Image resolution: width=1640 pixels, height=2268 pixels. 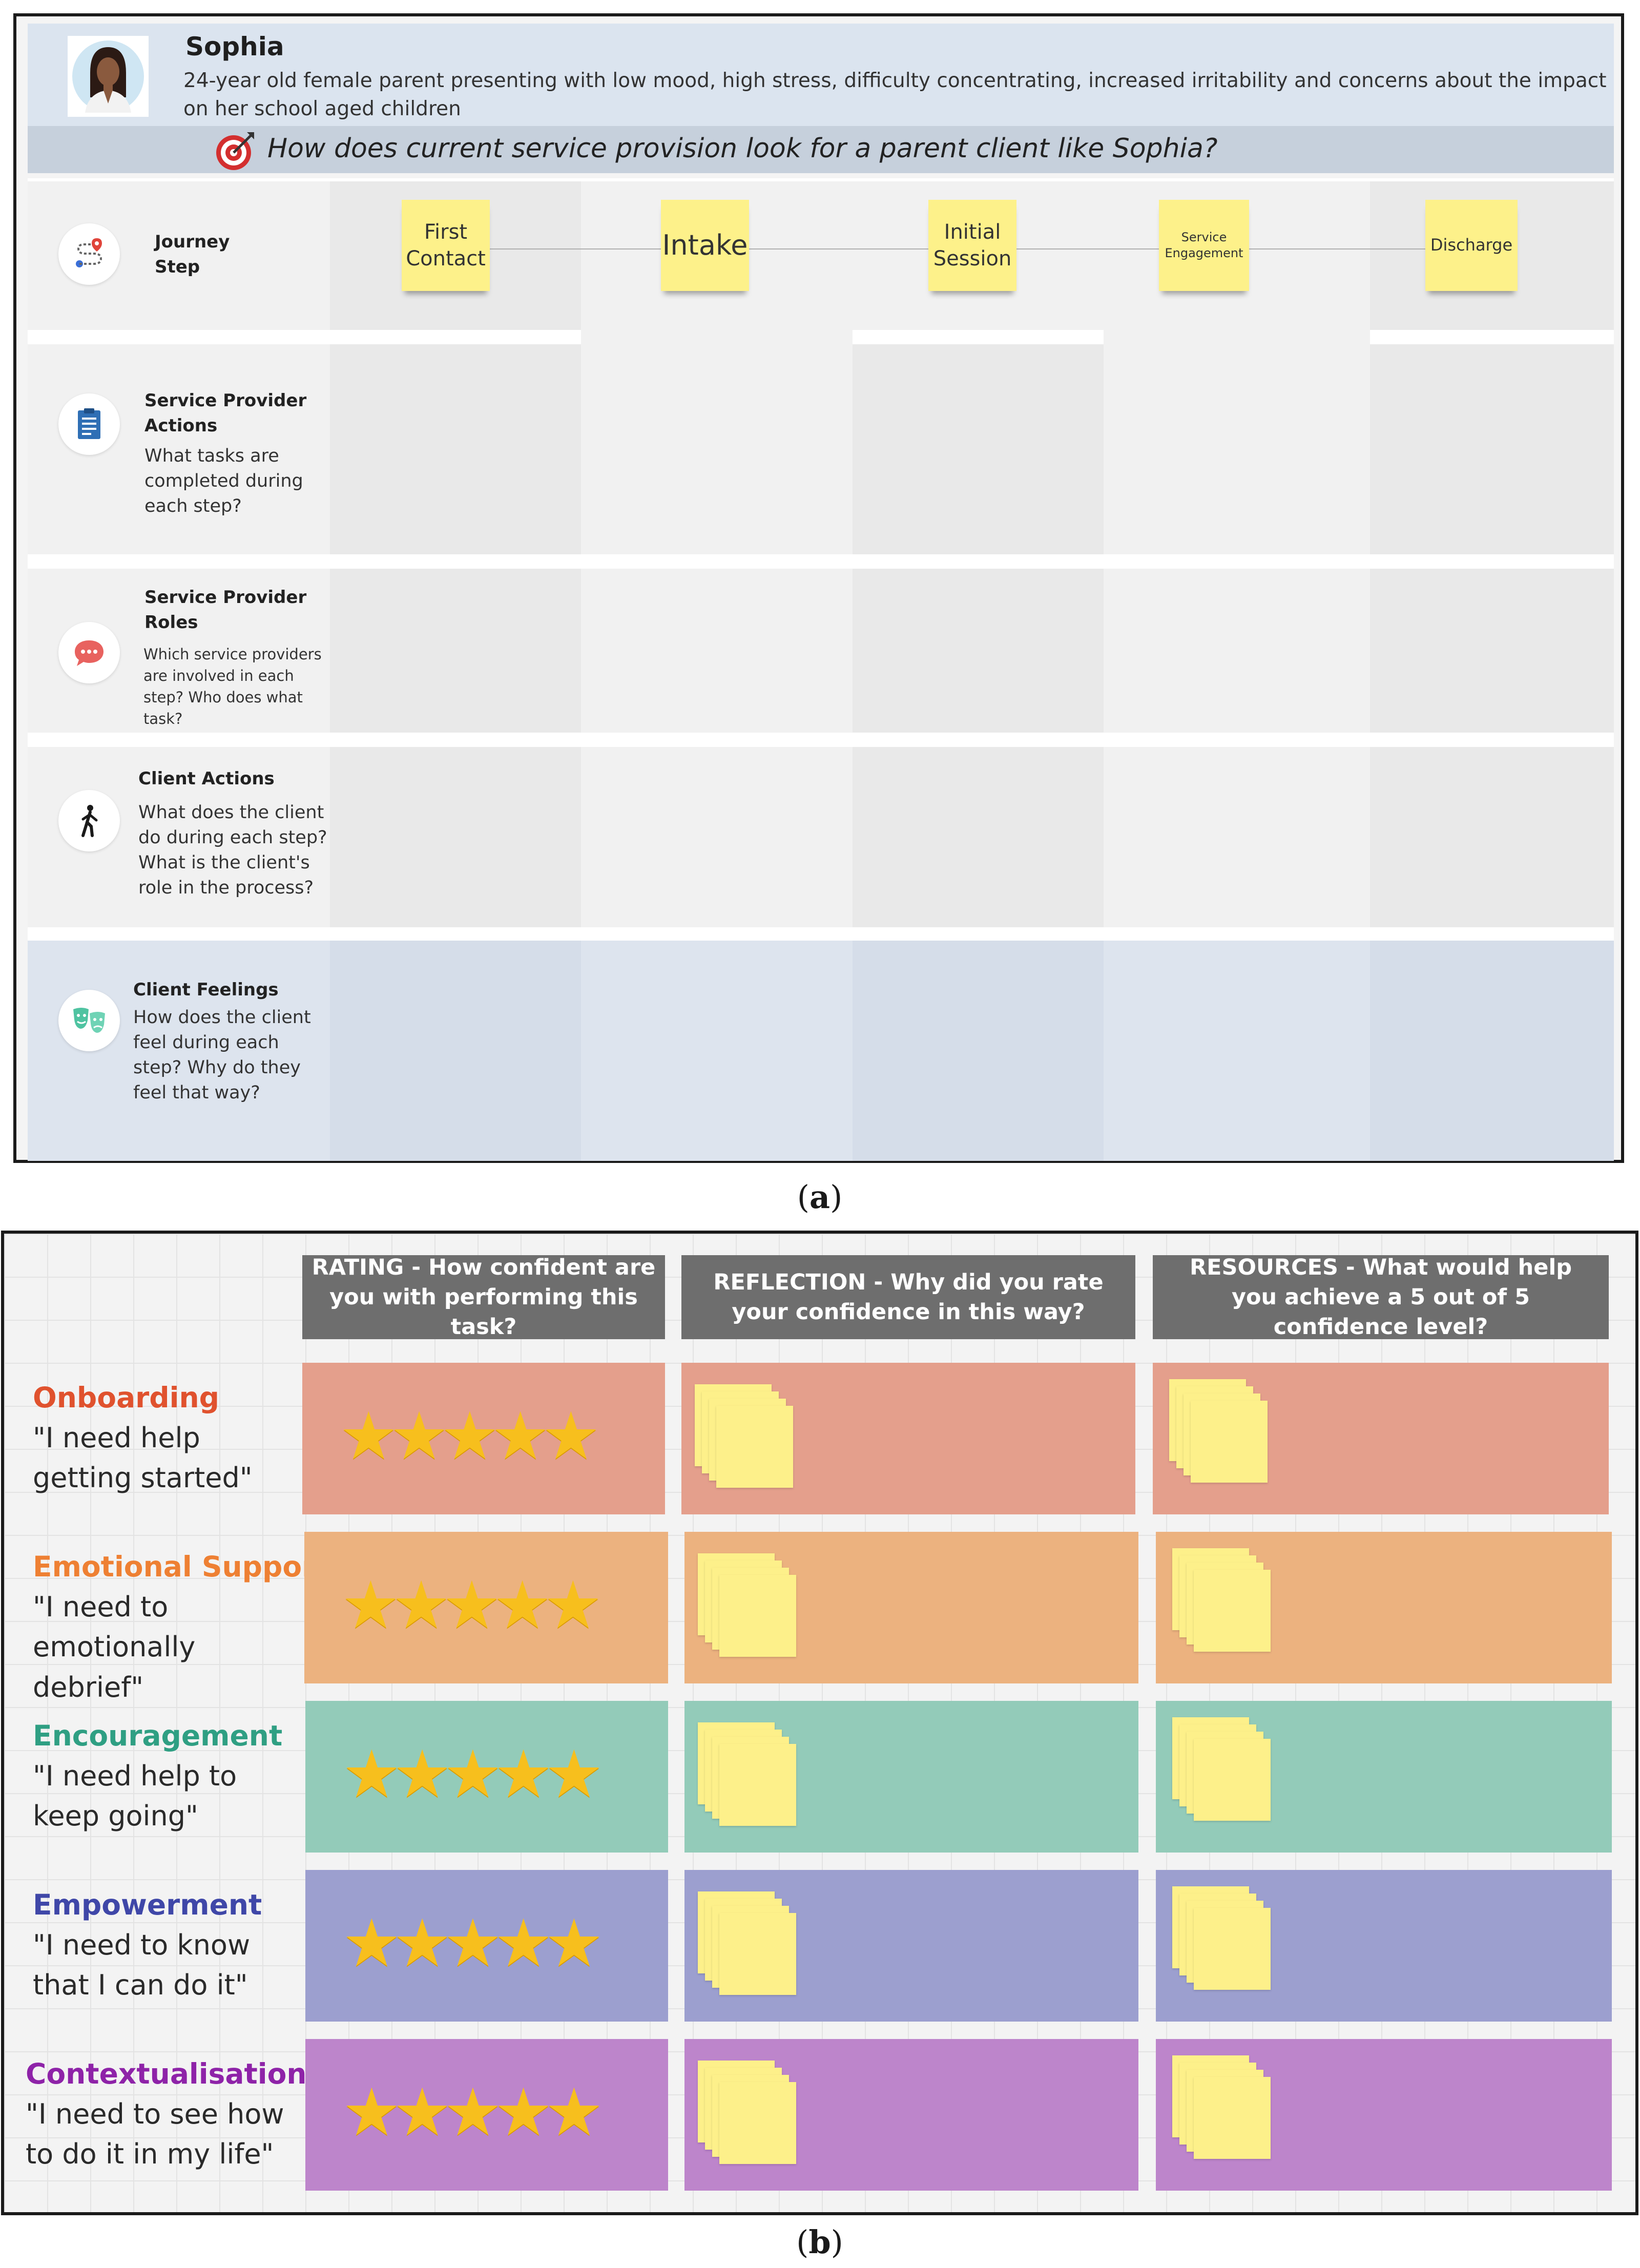 What do you see at coordinates (1204, 246) in the screenshot?
I see `step-service-engagement: Service Engagement` at bounding box center [1204, 246].